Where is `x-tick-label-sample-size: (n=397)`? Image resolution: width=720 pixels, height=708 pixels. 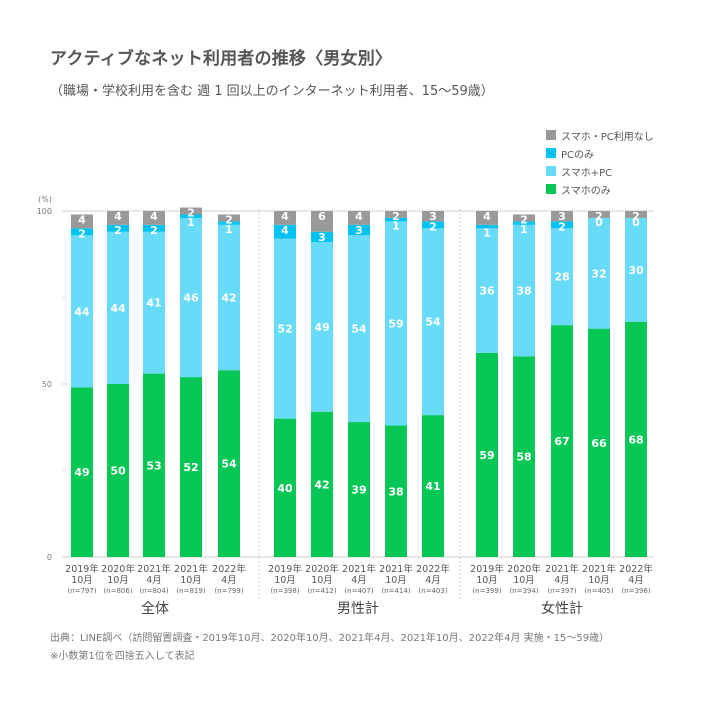
x-tick-label-sample-size: (n=397) is located at coordinates (561, 591).